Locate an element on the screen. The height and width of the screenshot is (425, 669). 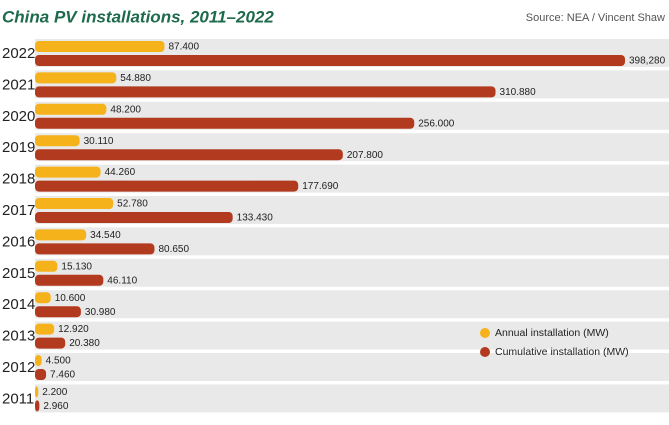
value-label: 310.880 is located at coordinates (518, 92).